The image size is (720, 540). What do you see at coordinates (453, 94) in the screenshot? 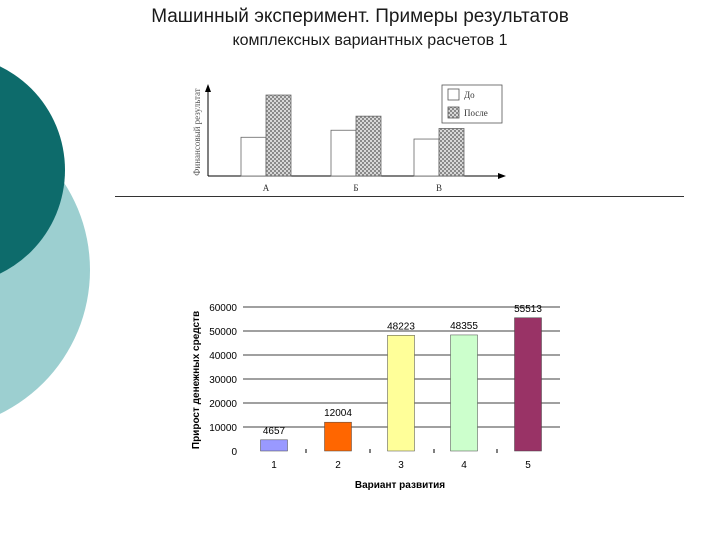
I see `legend-swatch-before` at bounding box center [453, 94].